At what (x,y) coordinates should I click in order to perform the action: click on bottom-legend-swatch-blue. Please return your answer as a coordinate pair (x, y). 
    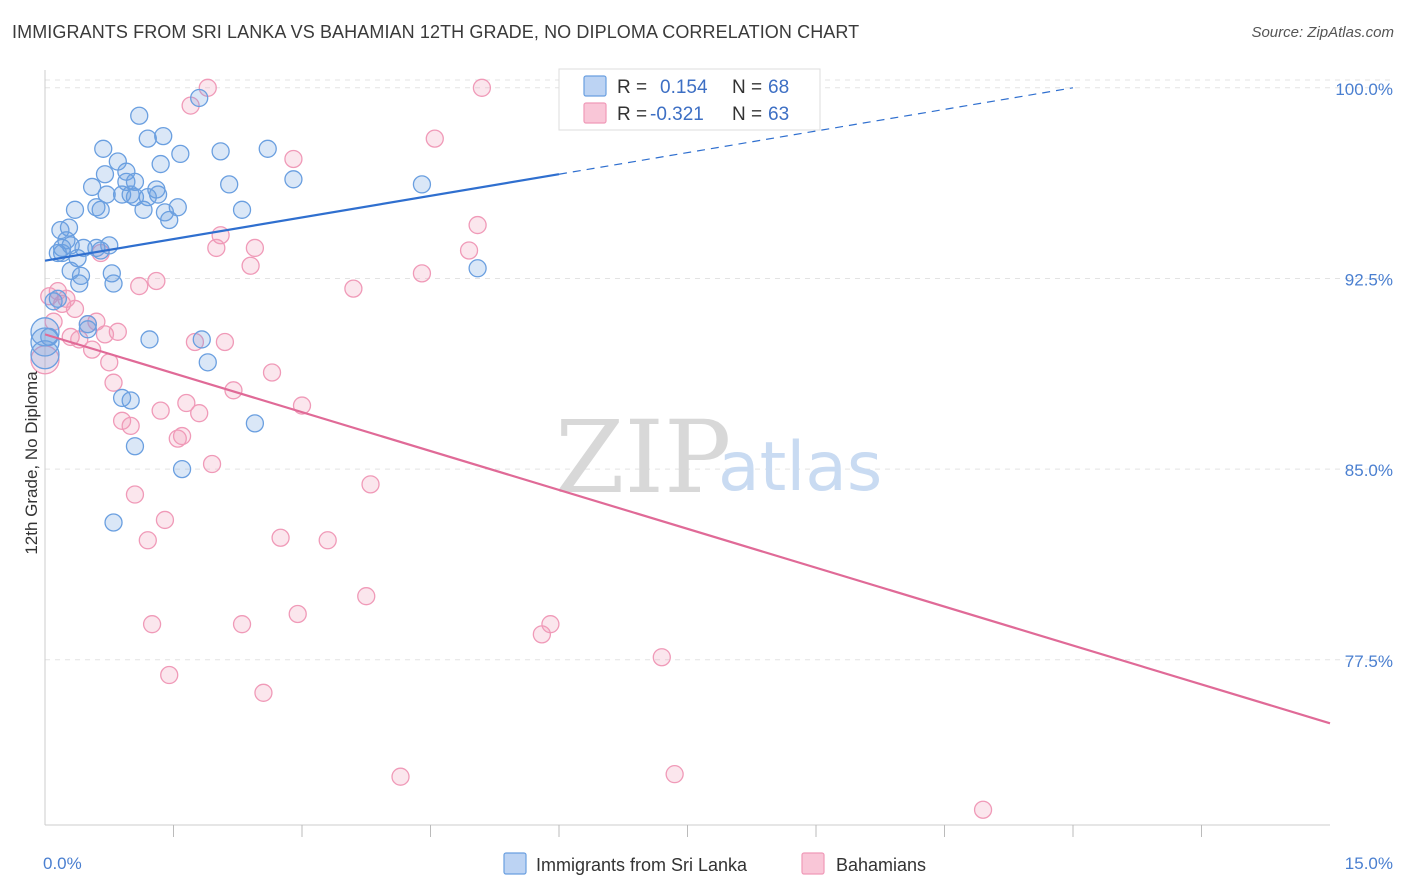
    Looking at the image, I should click on (515, 863).